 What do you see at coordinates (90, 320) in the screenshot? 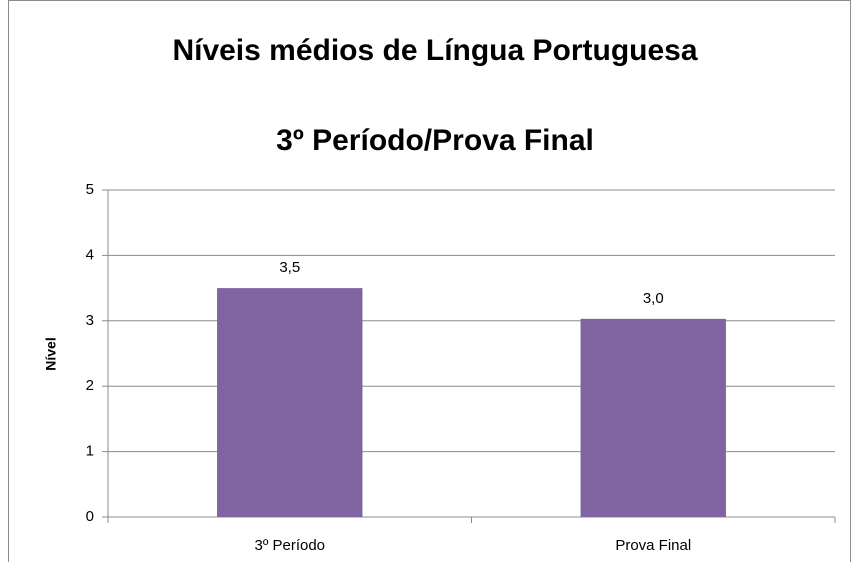
I see `y-tick-label: 3` at bounding box center [90, 320].